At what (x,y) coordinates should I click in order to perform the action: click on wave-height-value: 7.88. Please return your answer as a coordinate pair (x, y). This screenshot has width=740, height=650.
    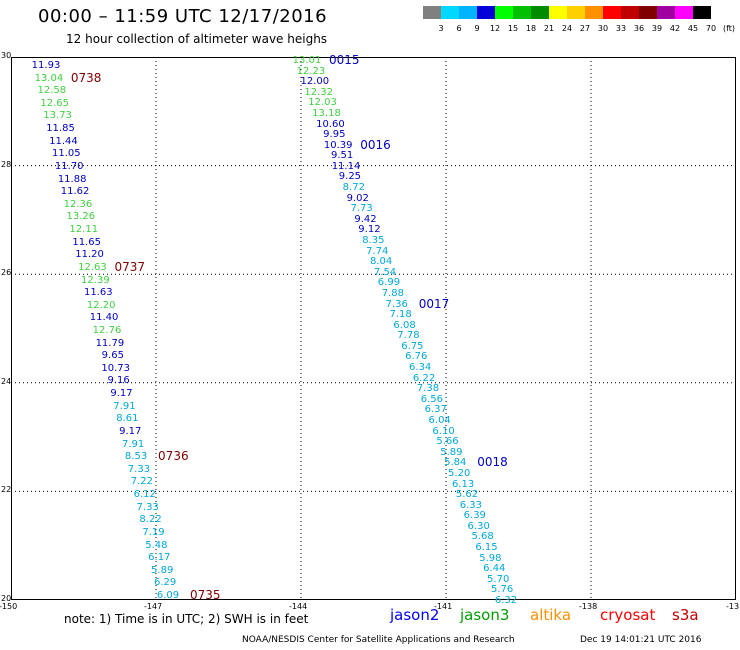
    Looking at the image, I should click on (392, 293).